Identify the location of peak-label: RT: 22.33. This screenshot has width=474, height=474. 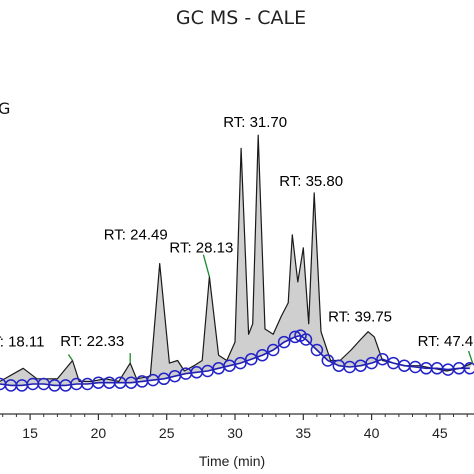
(92, 341).